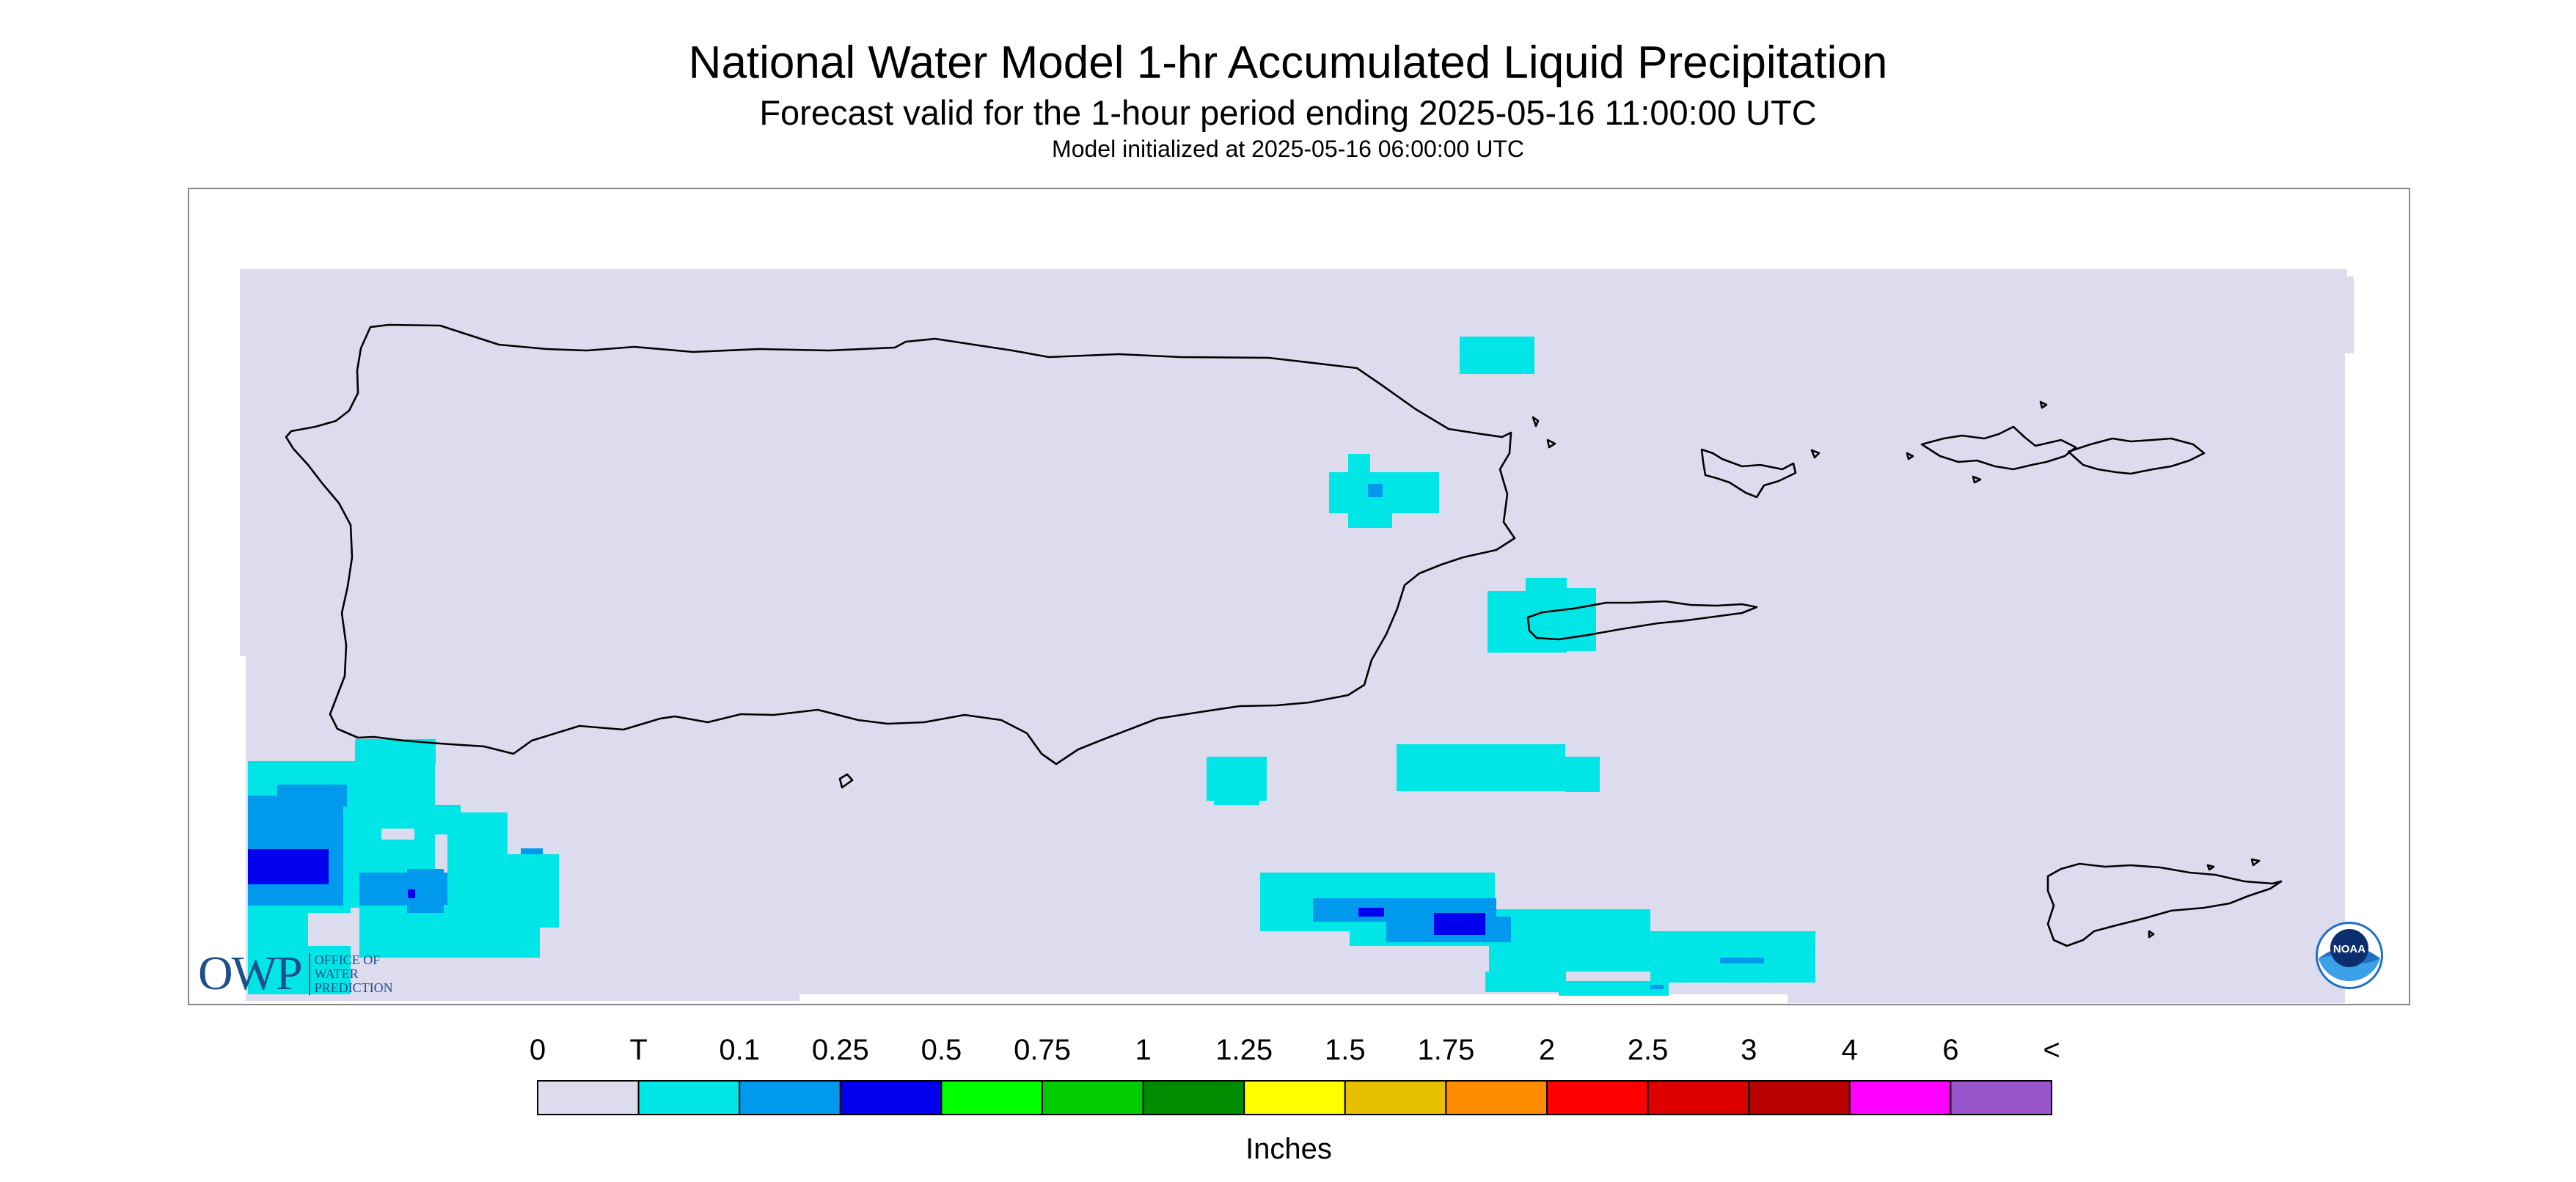 The image size is (2576, 1182). What do you see at coordinates (2136, 456) in the screenshot?
I see `st-john-coastline` at bounding box center [2136, 456].